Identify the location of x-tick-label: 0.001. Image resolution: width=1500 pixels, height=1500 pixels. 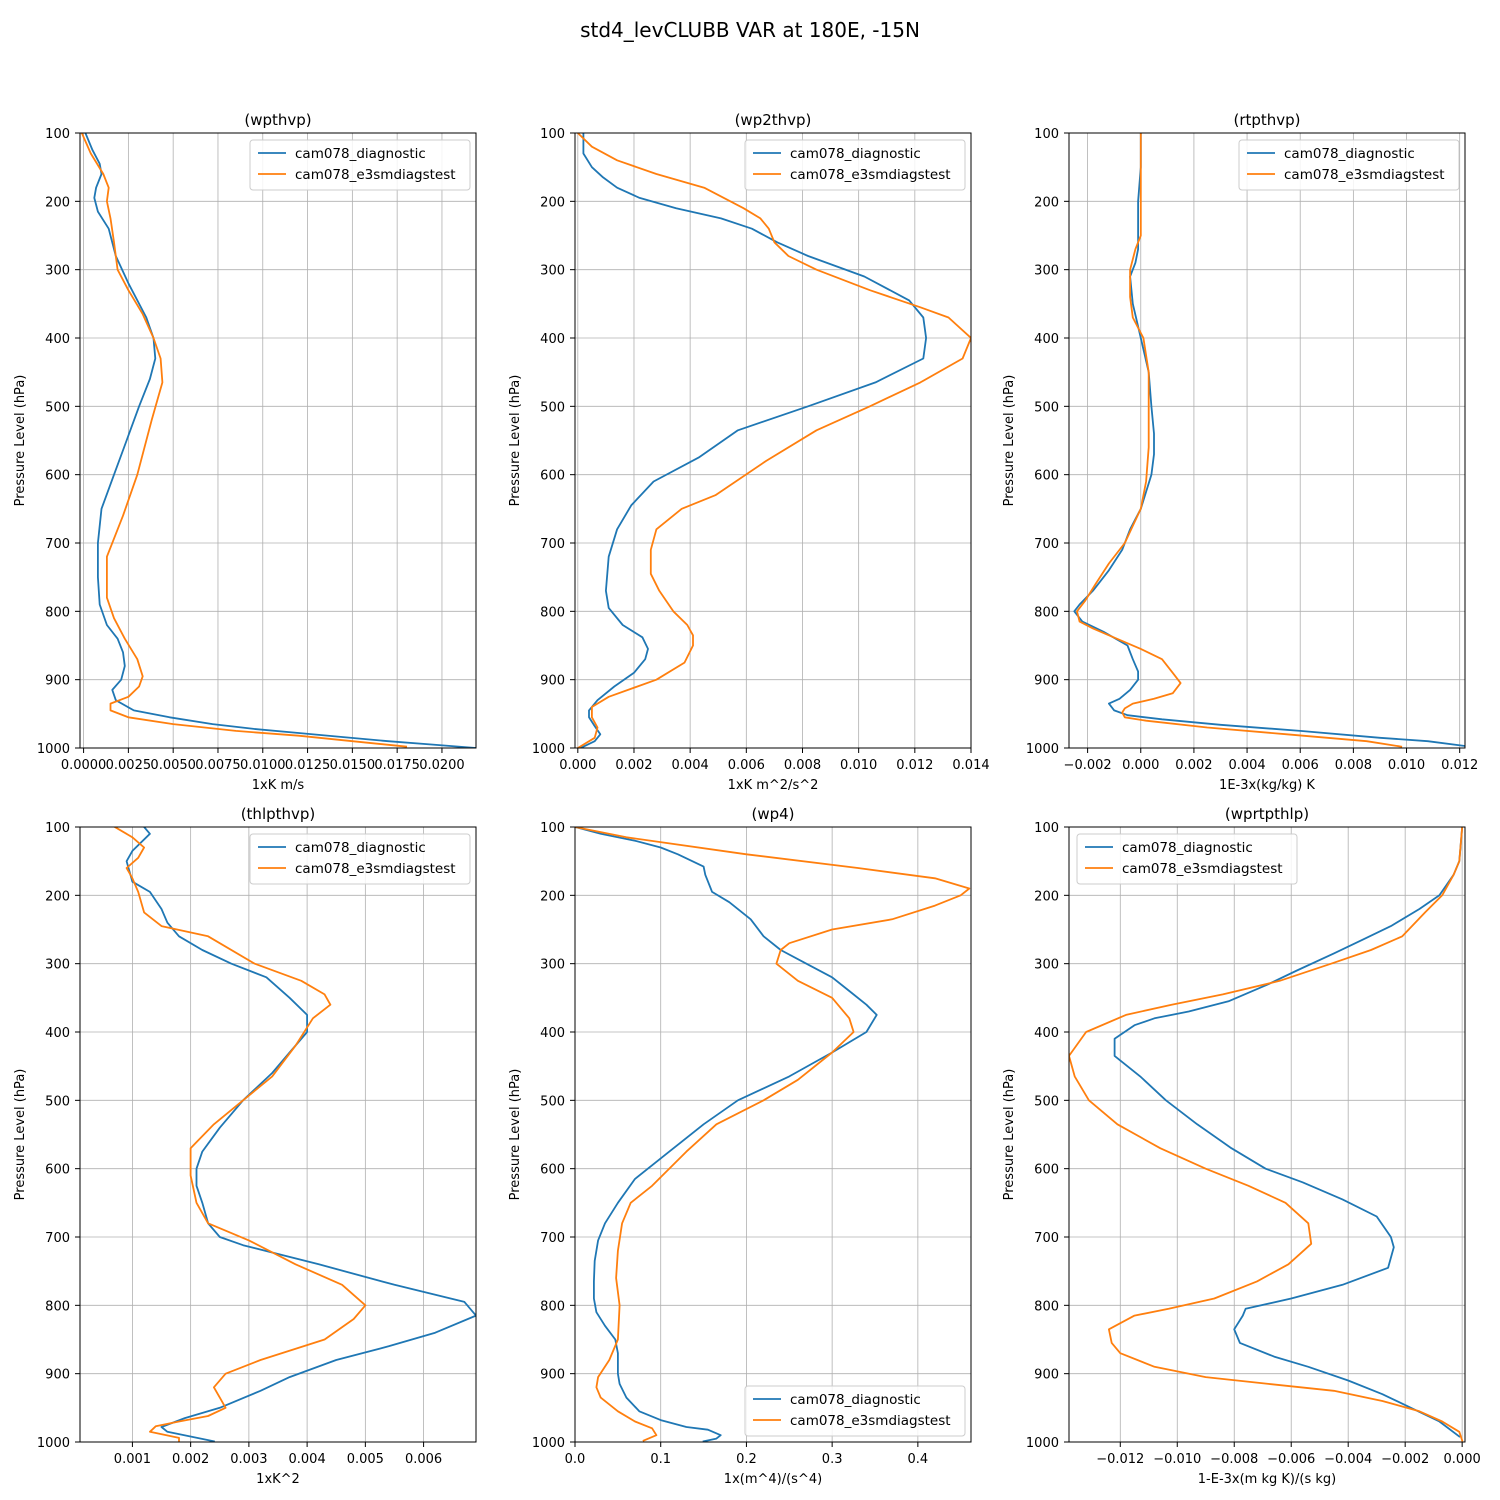
(132, 1459).